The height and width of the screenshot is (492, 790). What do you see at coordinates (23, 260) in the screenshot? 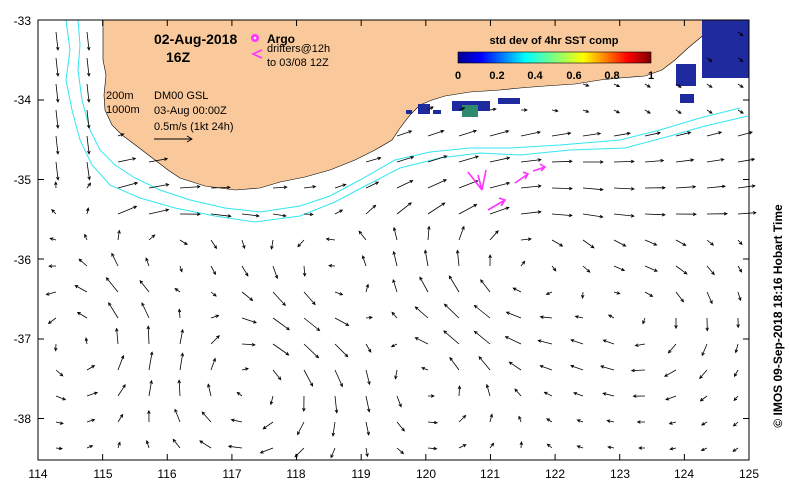
I see `lat-tick-label: -36` at bounding box center [23, 260].